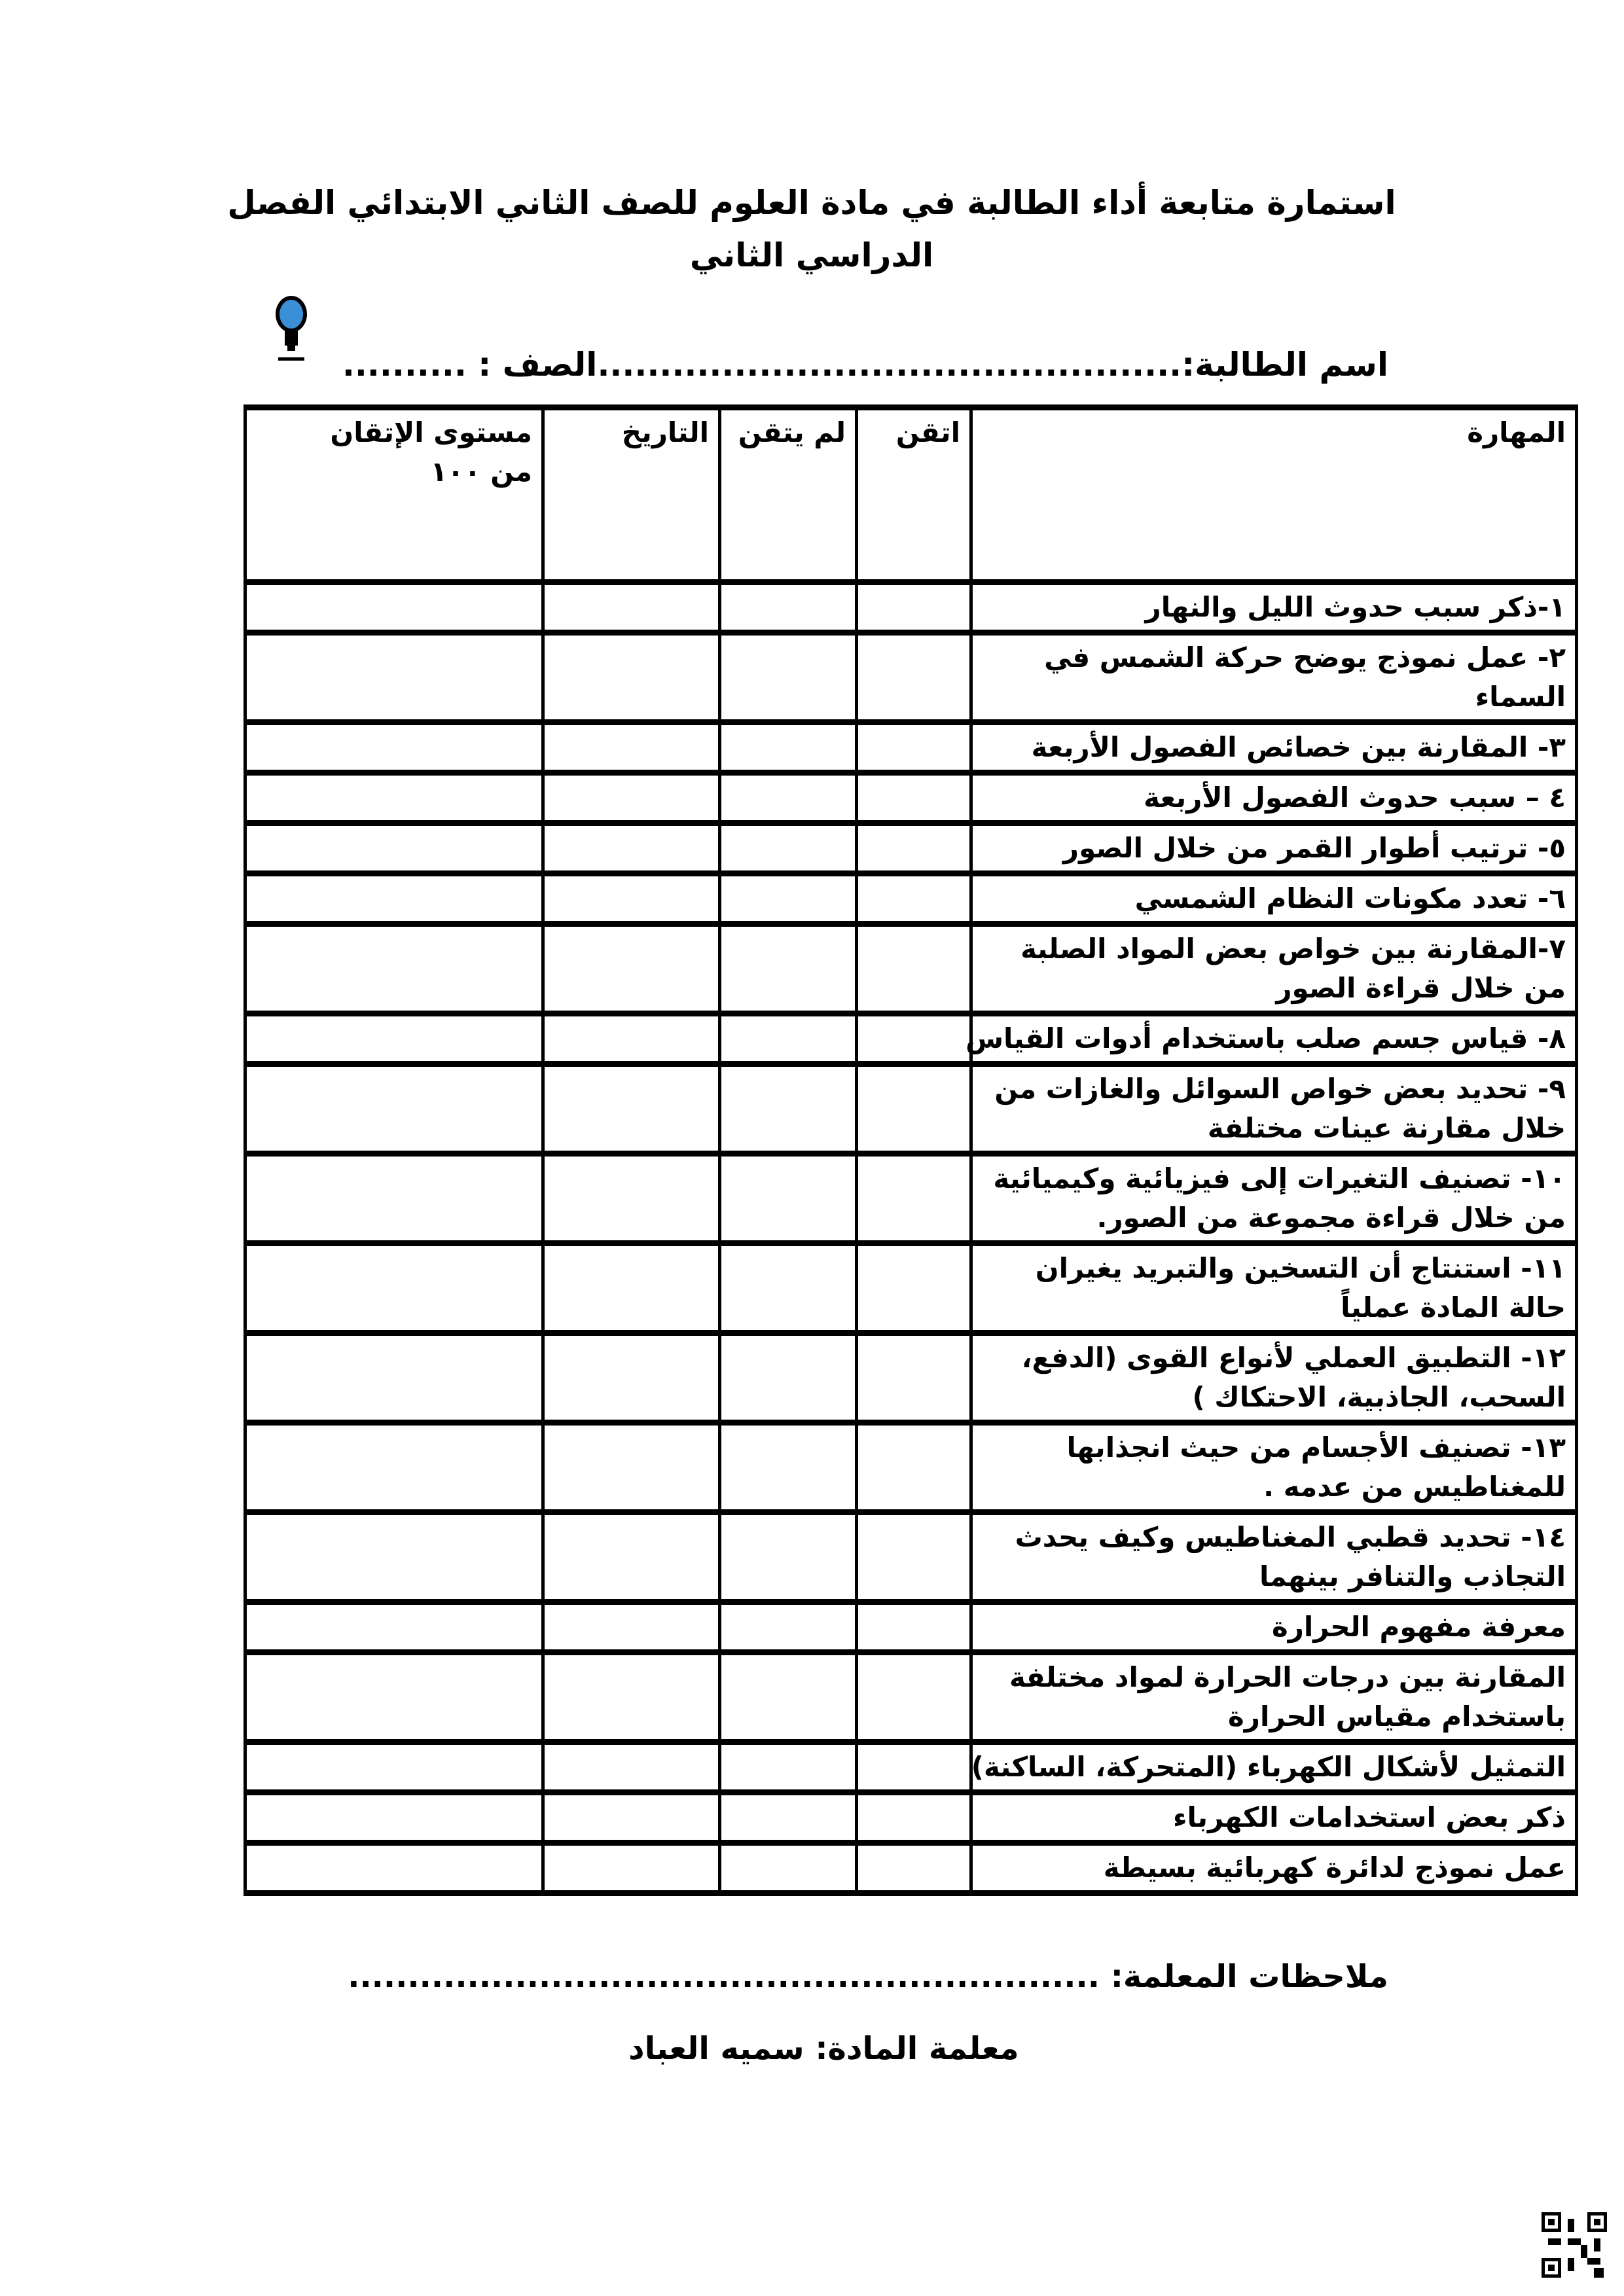 Image resolution: width=1624 pixels, height=2296 pixels. What do you see at coordinates (1285, 365) in the screenshot?
I see `student-name-label: اسم الطالبة:` at bounding box center [1285, 365].